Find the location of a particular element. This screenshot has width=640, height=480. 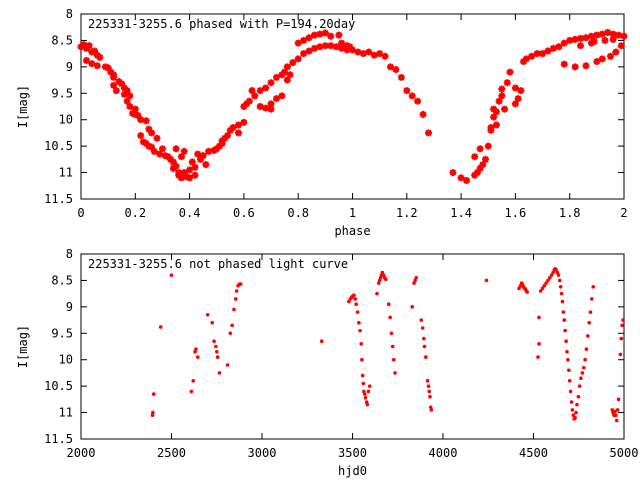

x-tick-label: 0.8 is located at coordinates (298, 213).